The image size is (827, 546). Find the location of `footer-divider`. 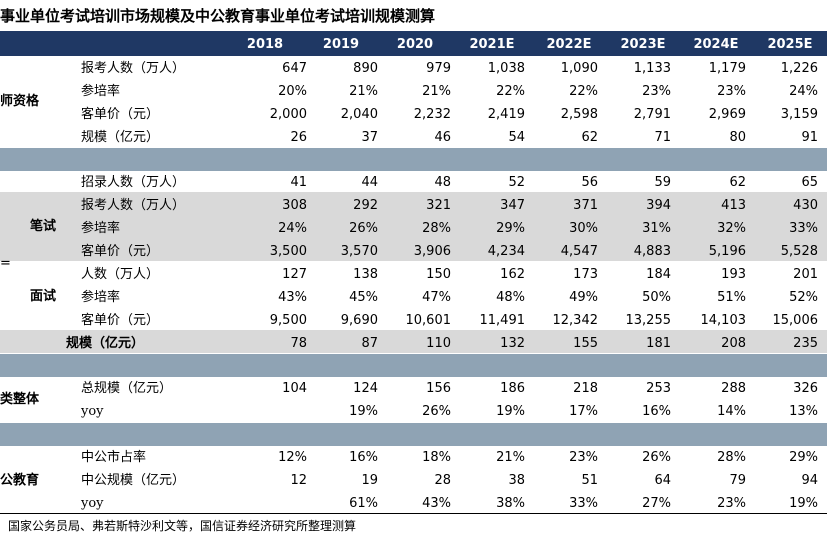

footer-divider is located at coordinates (413, 513).